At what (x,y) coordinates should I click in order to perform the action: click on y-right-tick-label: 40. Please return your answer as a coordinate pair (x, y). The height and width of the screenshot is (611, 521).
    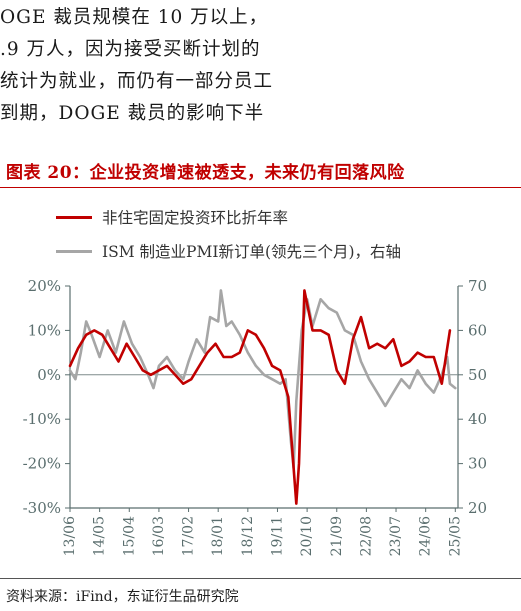
    Looking at the image, I should click on (477, 419).